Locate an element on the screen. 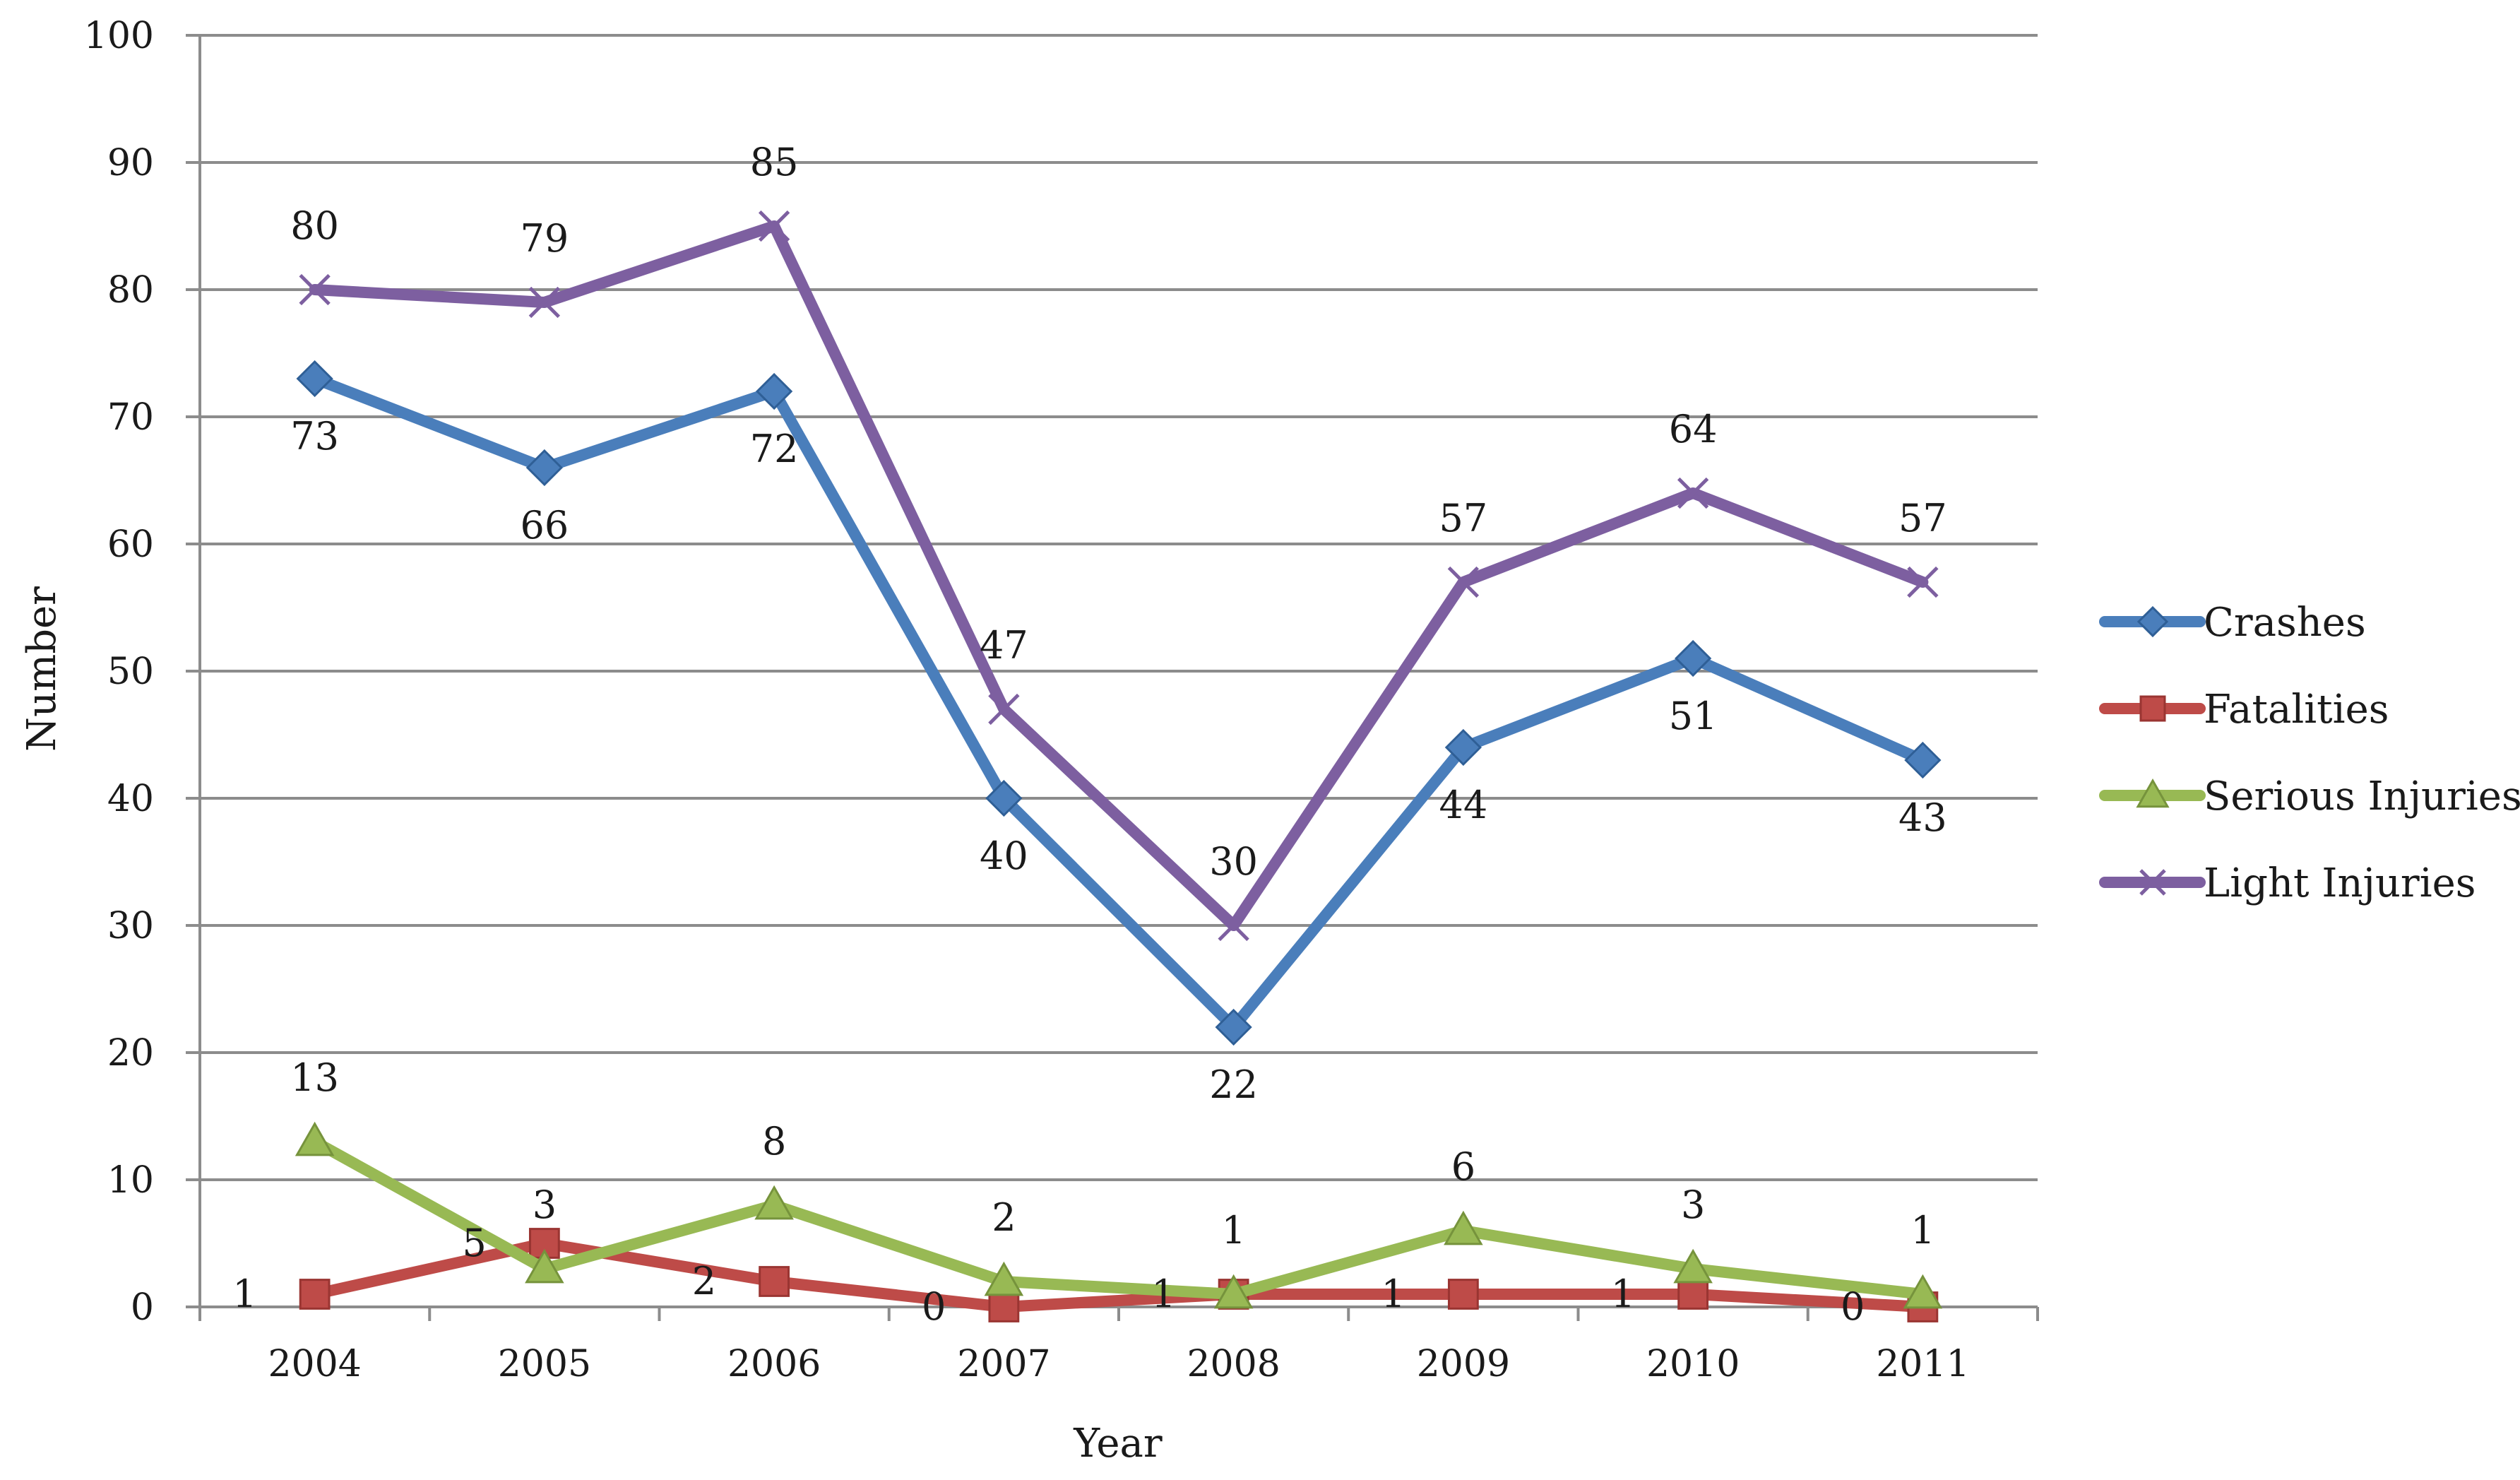 Image resolution: width=2520 pixels, height=1480 pixels. legend-label-crashes: Crashes is located at coordinates (2285, 623).